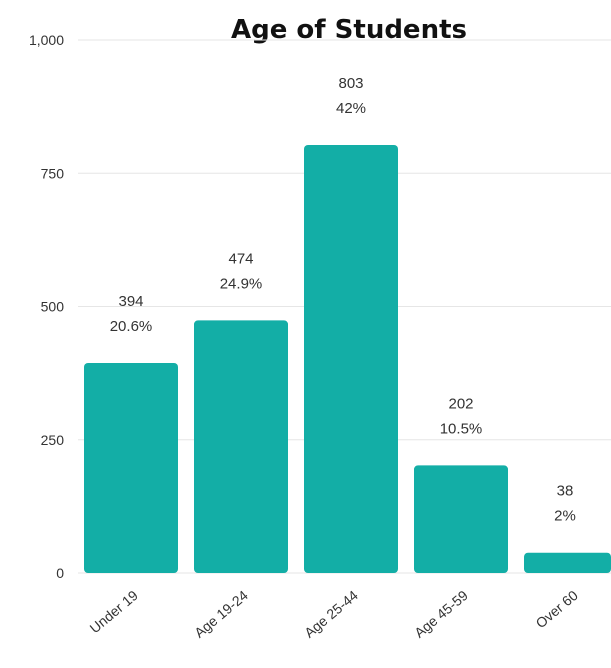 This screenshot has height=668, width=611. Describe the element at coordinates (53, 440) in the screenshot. I see `y-tick-label: 250` at that location.